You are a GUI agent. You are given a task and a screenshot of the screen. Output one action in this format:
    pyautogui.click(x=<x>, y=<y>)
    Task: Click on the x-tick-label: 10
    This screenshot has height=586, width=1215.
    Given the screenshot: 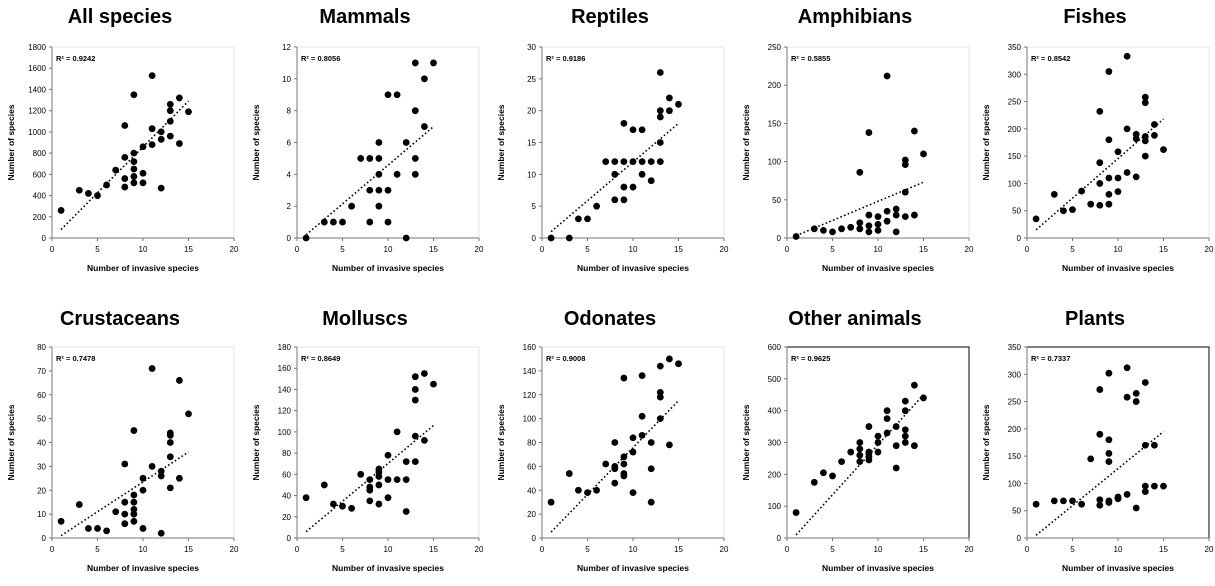 What is the action you would take?
    pyautogui.click(x=1118, y=249)
    